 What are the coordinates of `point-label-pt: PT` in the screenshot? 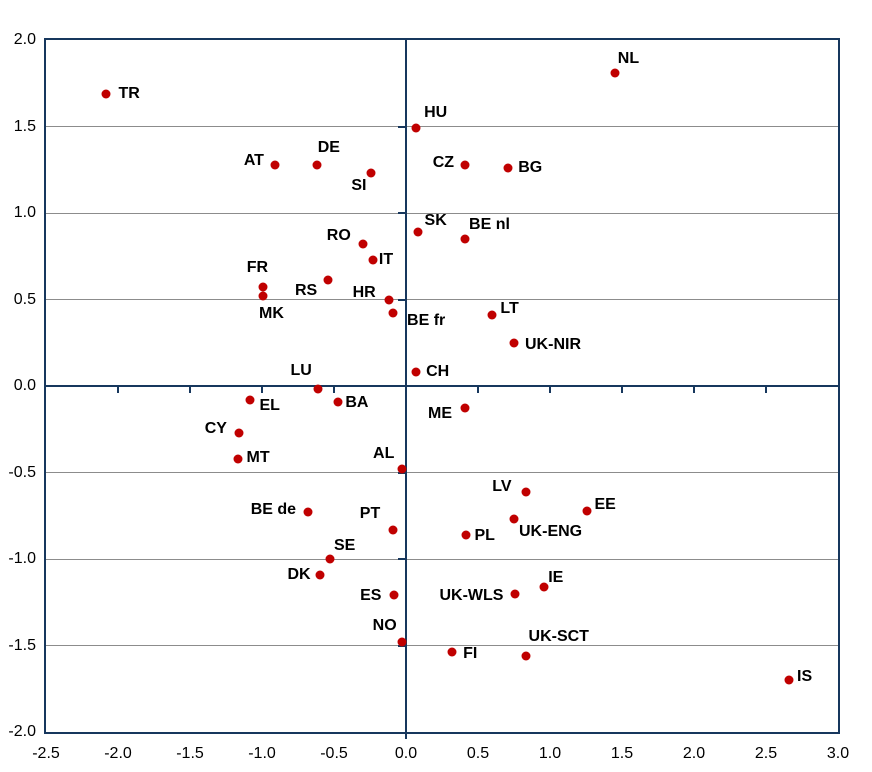 It's located at (370, 513).